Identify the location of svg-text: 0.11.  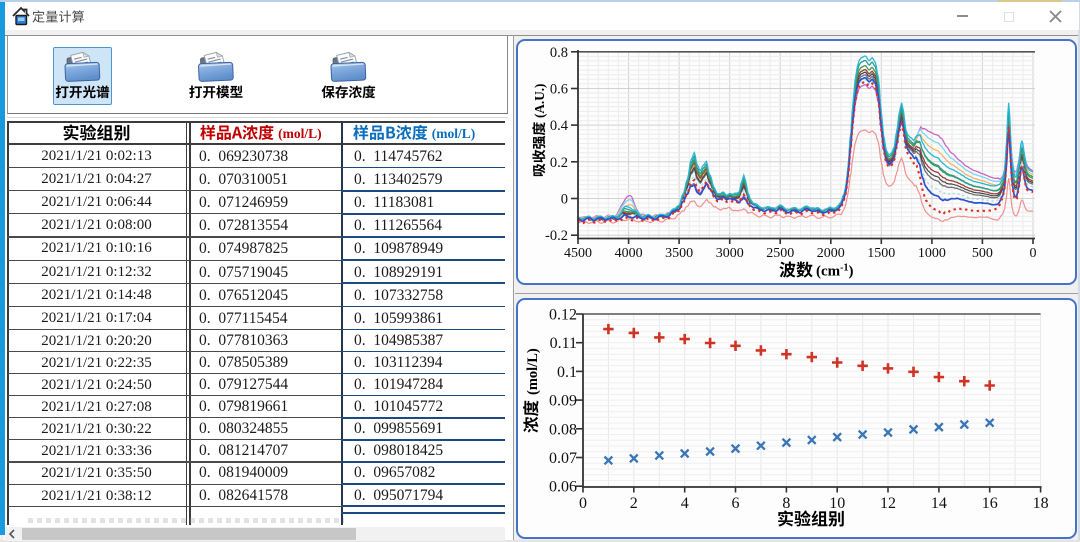
(563, 343).